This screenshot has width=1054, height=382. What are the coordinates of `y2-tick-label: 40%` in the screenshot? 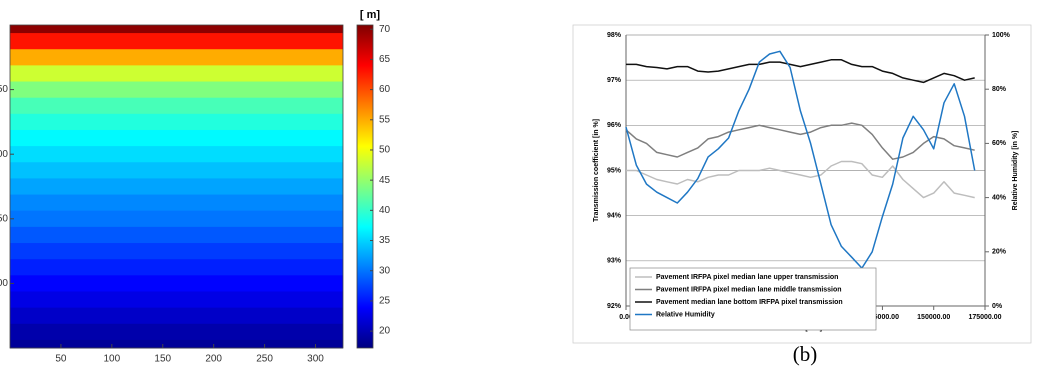 It's located at (999, 197).